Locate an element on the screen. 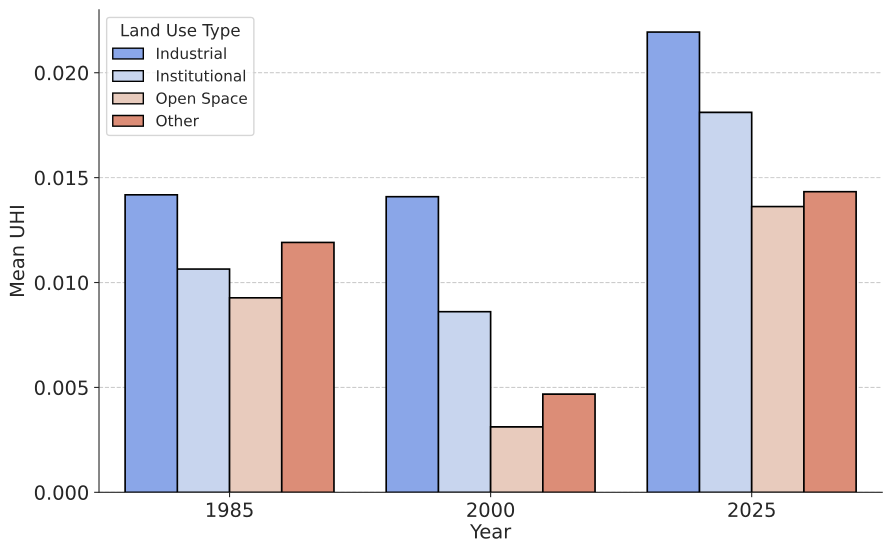  x-tick-label: 1985 is located at coordinates (229, 510).